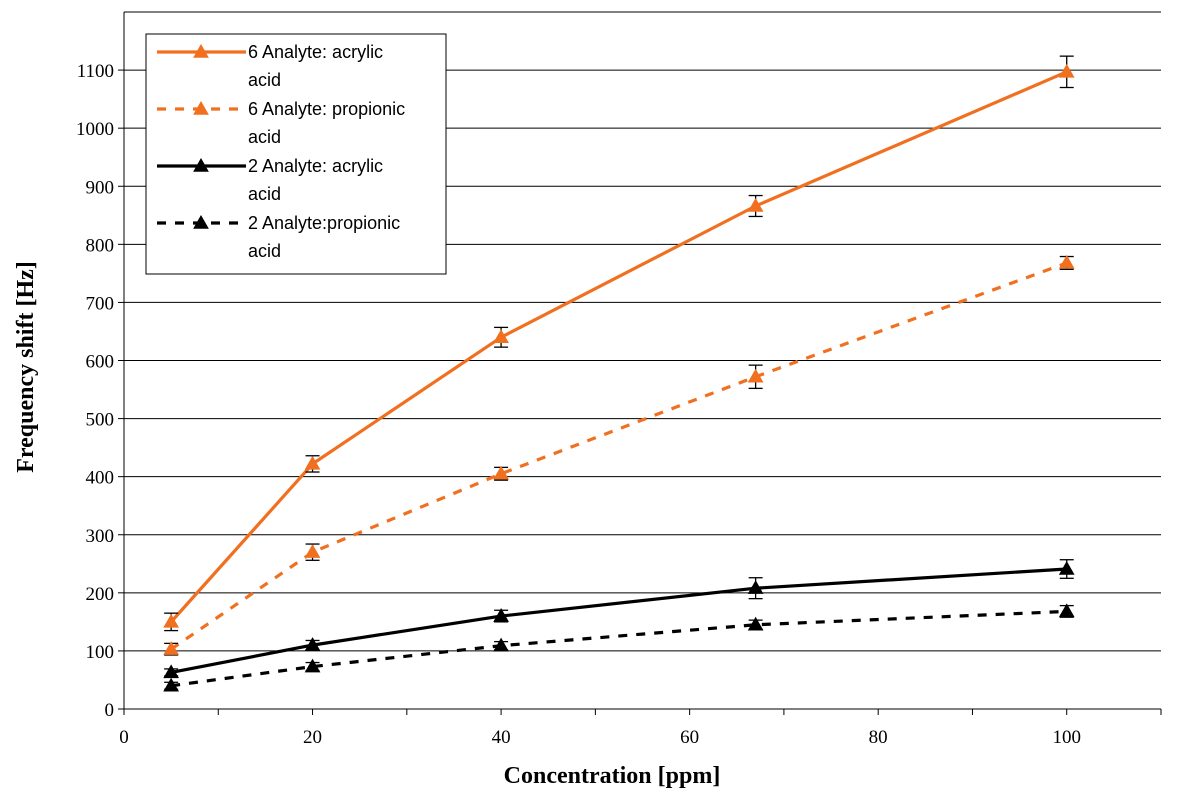 This screenshot has width=1189, height=791. I want to click on y-tick-labels: 0 100 200 300 400 500 600 700 800 900 1000 1100, so click(95, 391).